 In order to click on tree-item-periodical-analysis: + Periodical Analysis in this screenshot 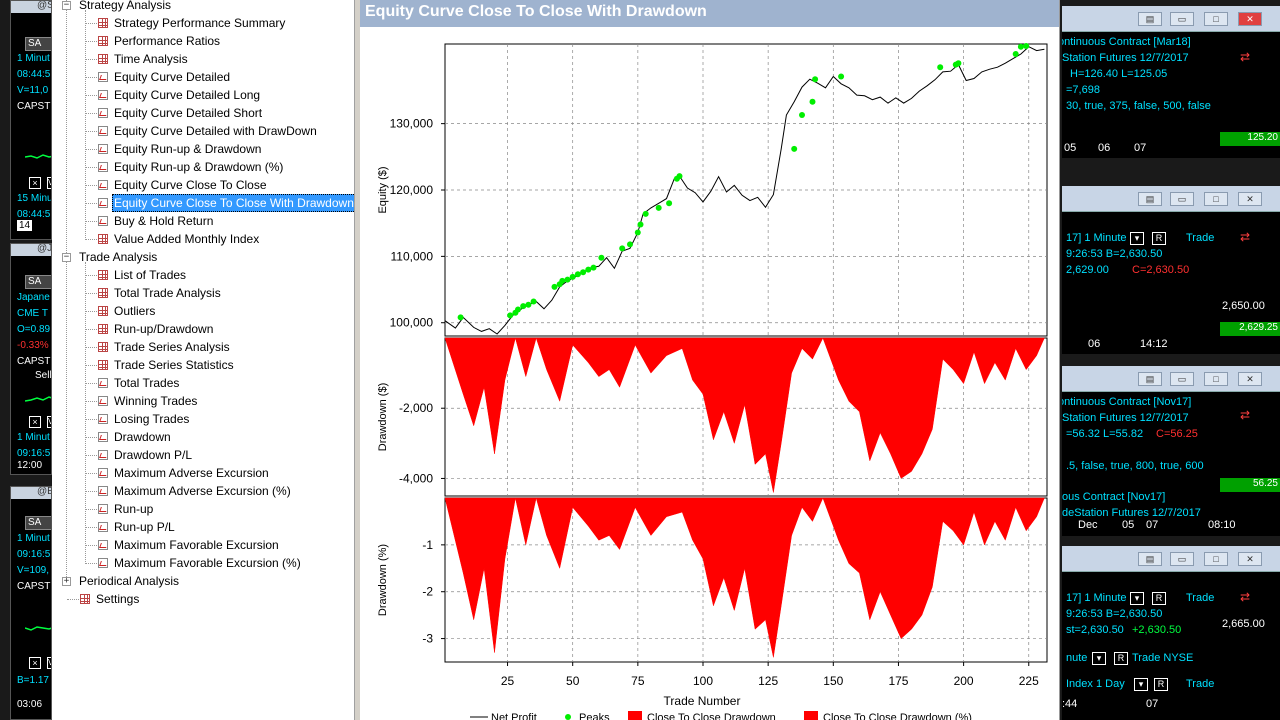, I will do `click(203, 581)`.